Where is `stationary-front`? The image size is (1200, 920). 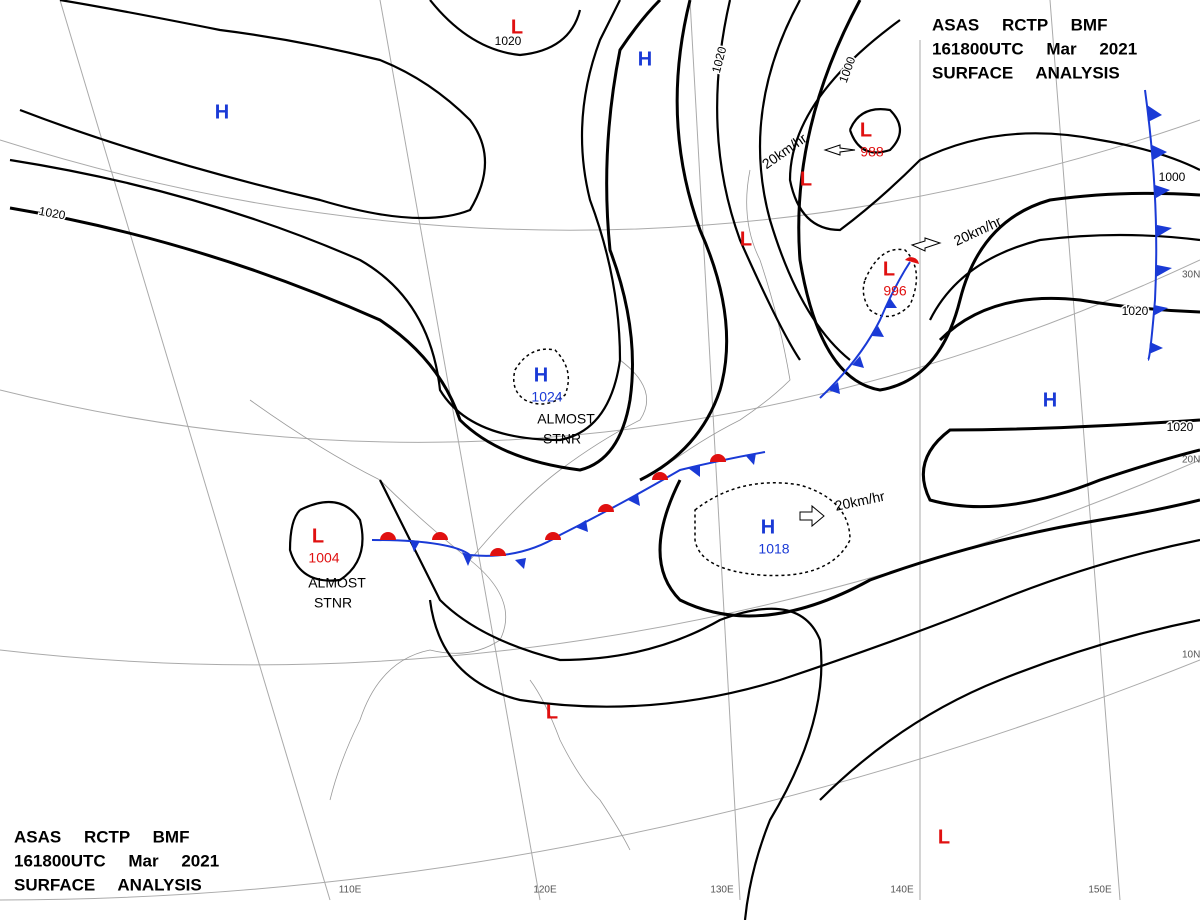
stationary-front is located at coordinates (568, 504).